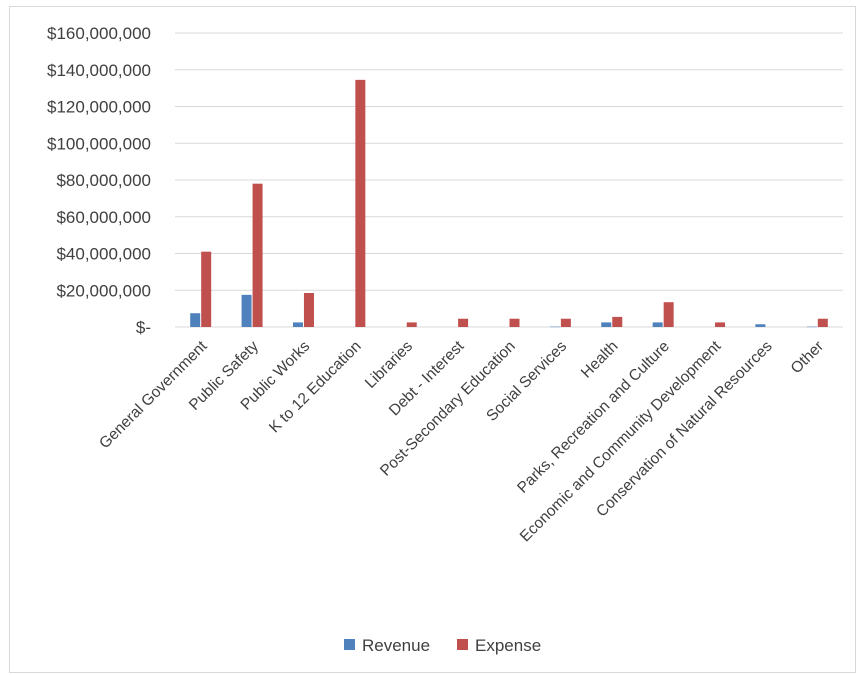  Describe the element at coordinates (600, 360) in the screenshot. I see `category-label: Health` at that location.